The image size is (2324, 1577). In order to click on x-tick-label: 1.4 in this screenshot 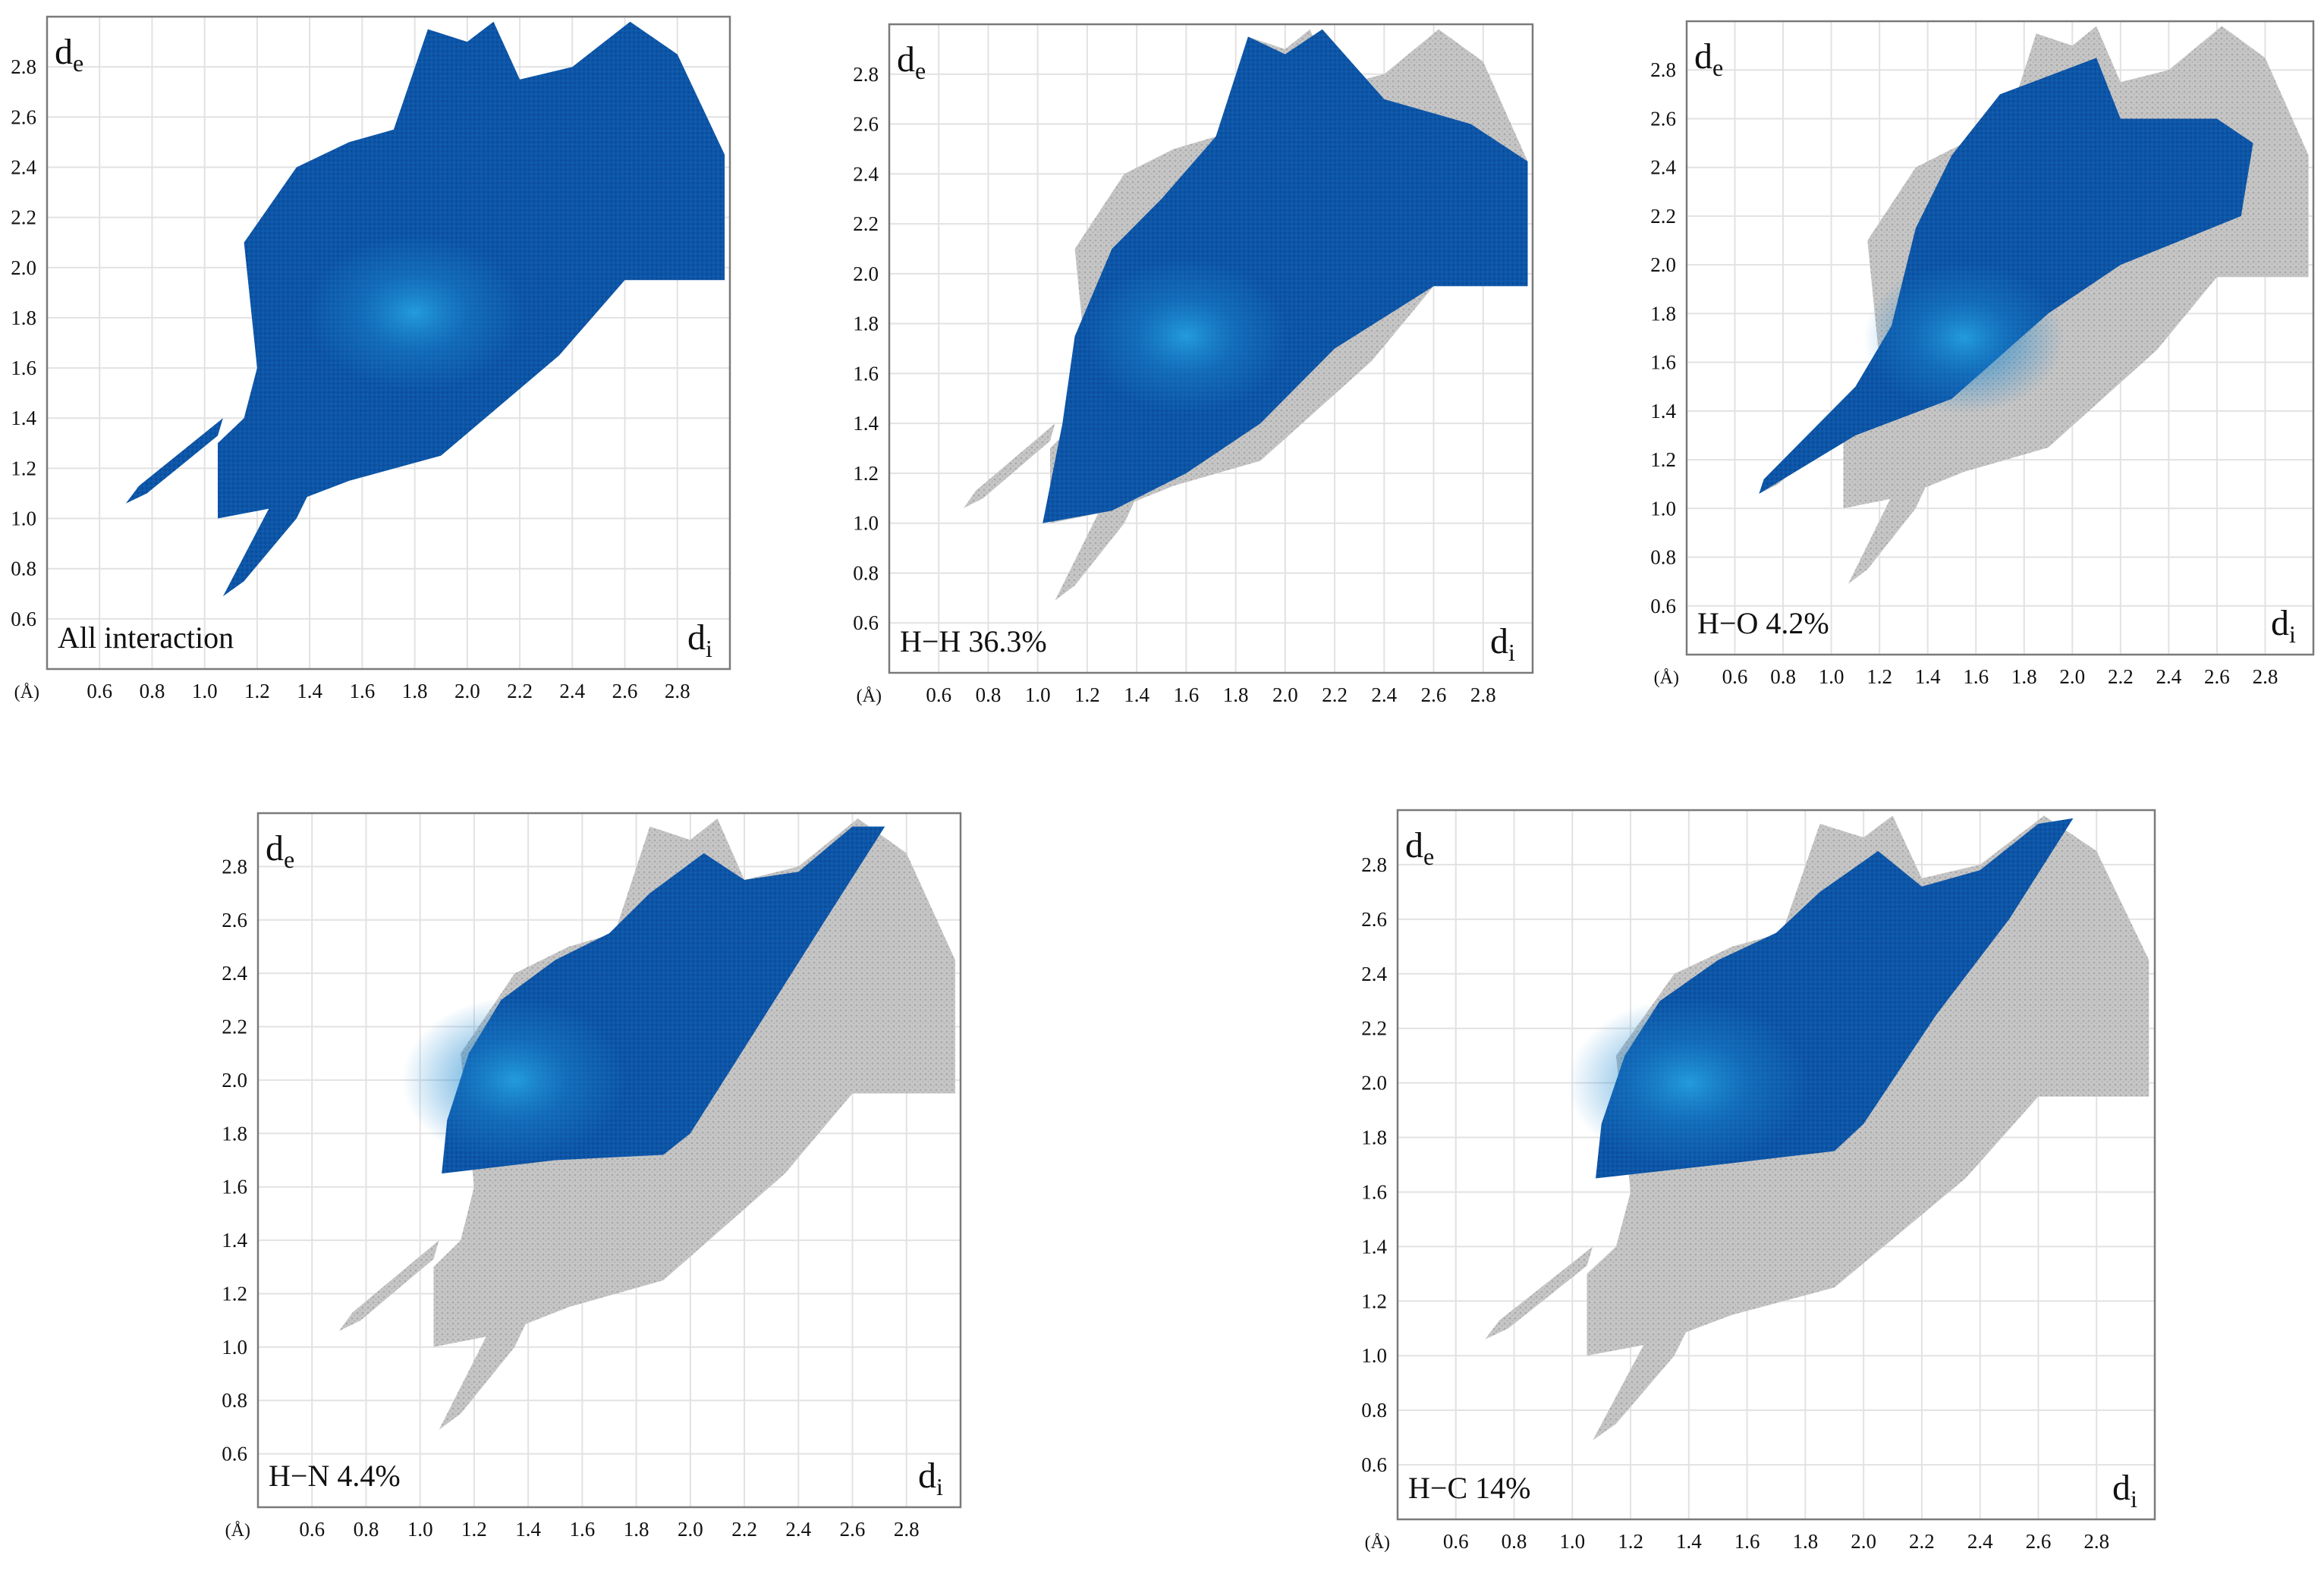, I will do `click(528, 1529)`.